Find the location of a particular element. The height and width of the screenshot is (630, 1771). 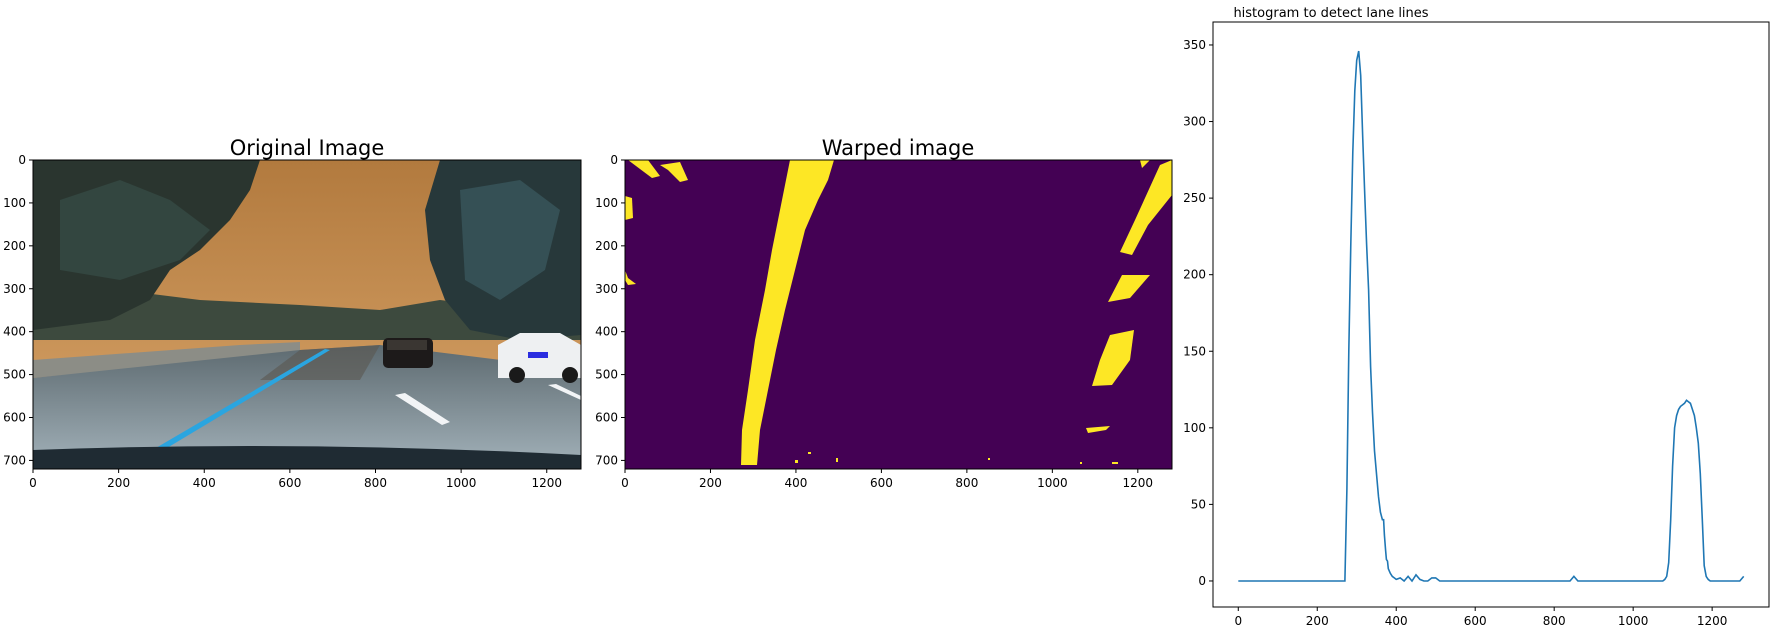

original-image-title: Original Image is located at coordinates (307, 148).